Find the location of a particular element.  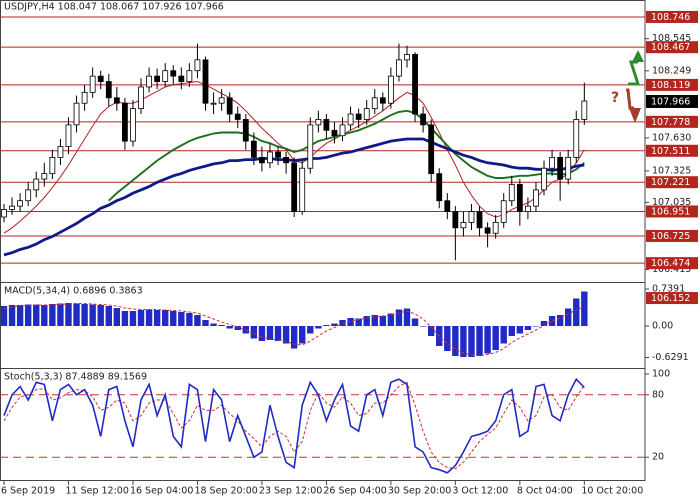

y-tick-label: 0.00 is located at coordinates (662, 326).